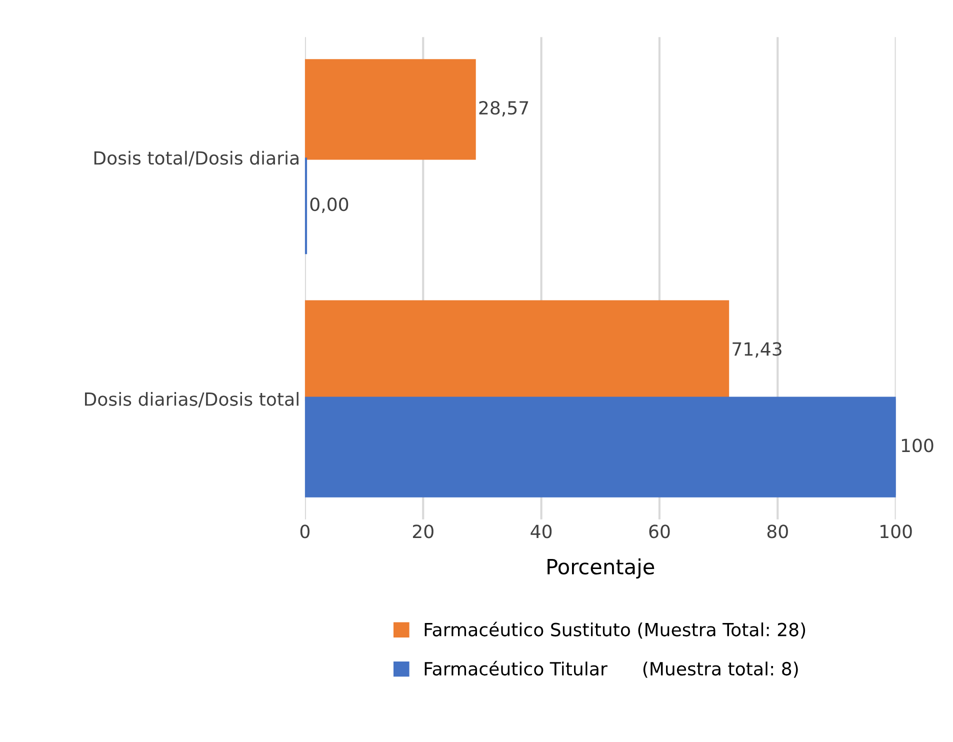 The width and height of the screenshot is (953, 742). I want to click on data-label: 28,57, so click(503, 109).